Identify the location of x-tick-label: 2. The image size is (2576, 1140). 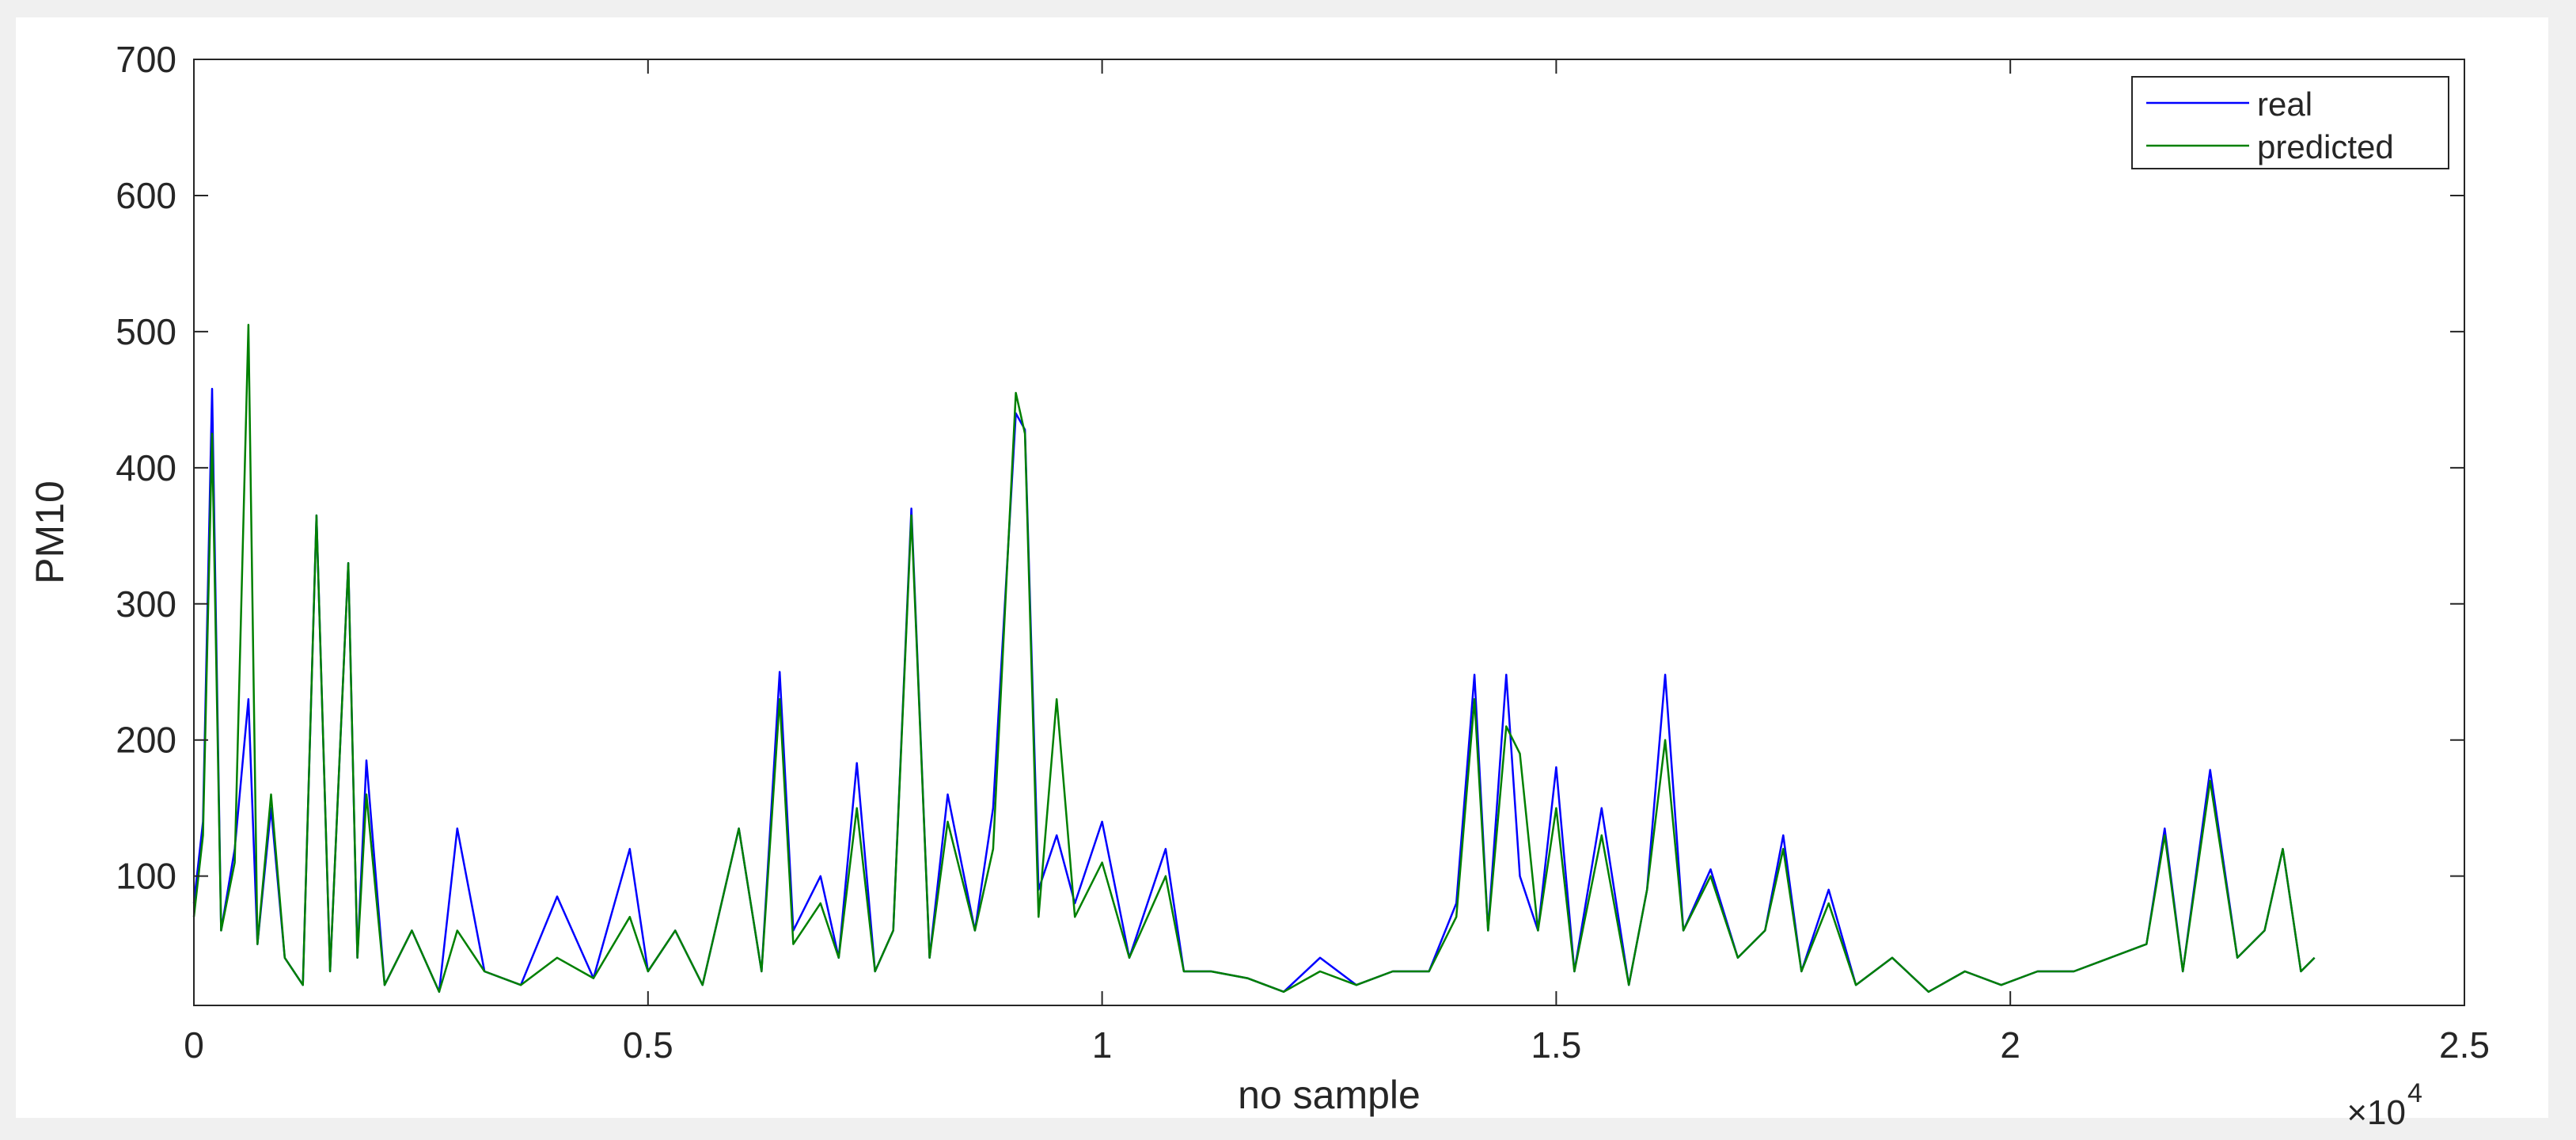
(2010, 1045).